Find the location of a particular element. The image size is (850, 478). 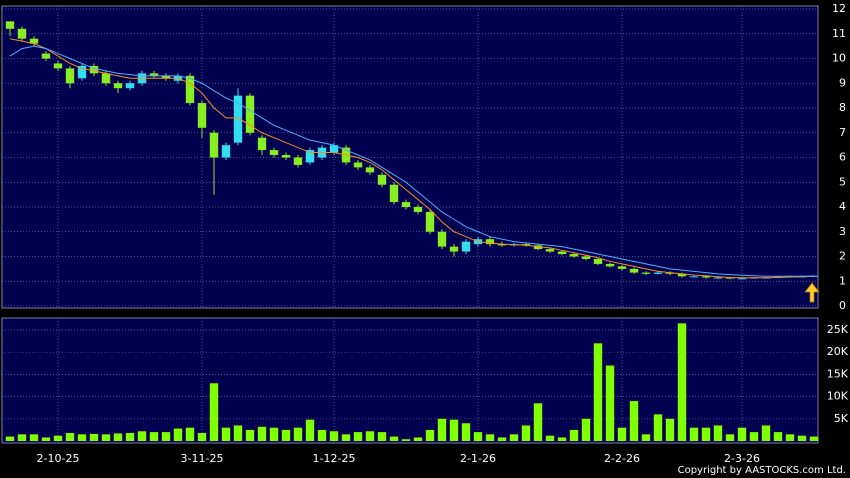

y-tick-label: 6 is located at coordinates (842, 157).